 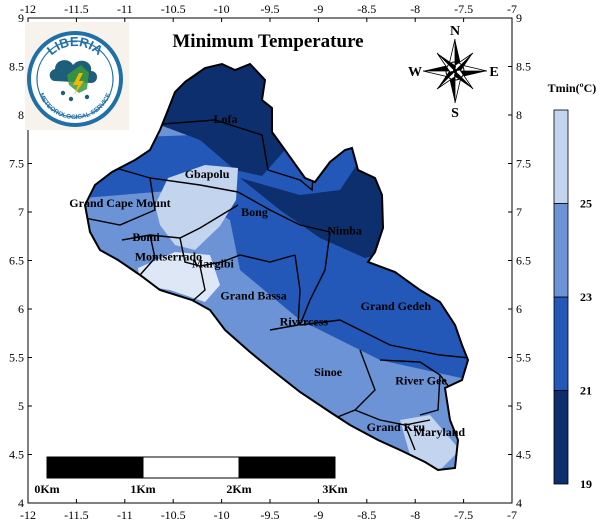 What do you see at coordinates (21, 212) in the screenshot?
I see `y-tick-left-6: 7` at bounding box center [21, 212].